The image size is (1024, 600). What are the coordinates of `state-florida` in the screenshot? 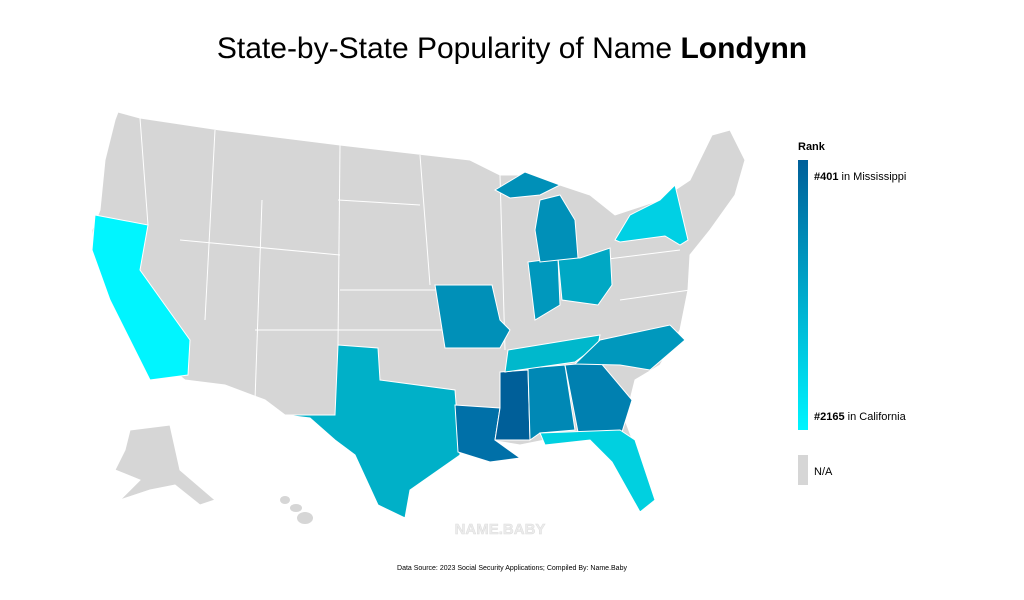 It's located at (597, 471).